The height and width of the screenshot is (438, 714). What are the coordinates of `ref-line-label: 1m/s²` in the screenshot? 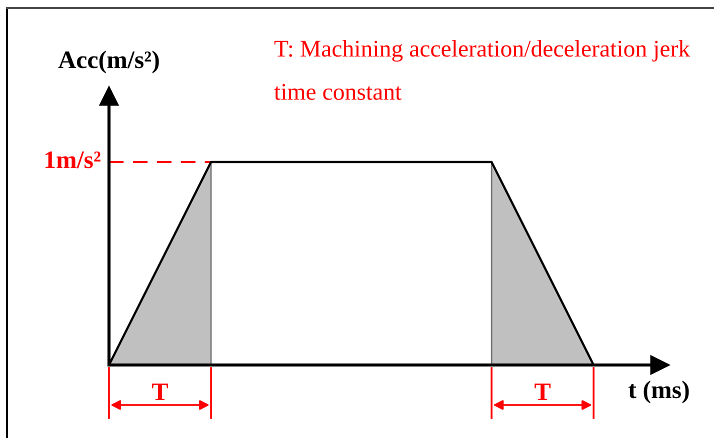 It's located at (73, 159).